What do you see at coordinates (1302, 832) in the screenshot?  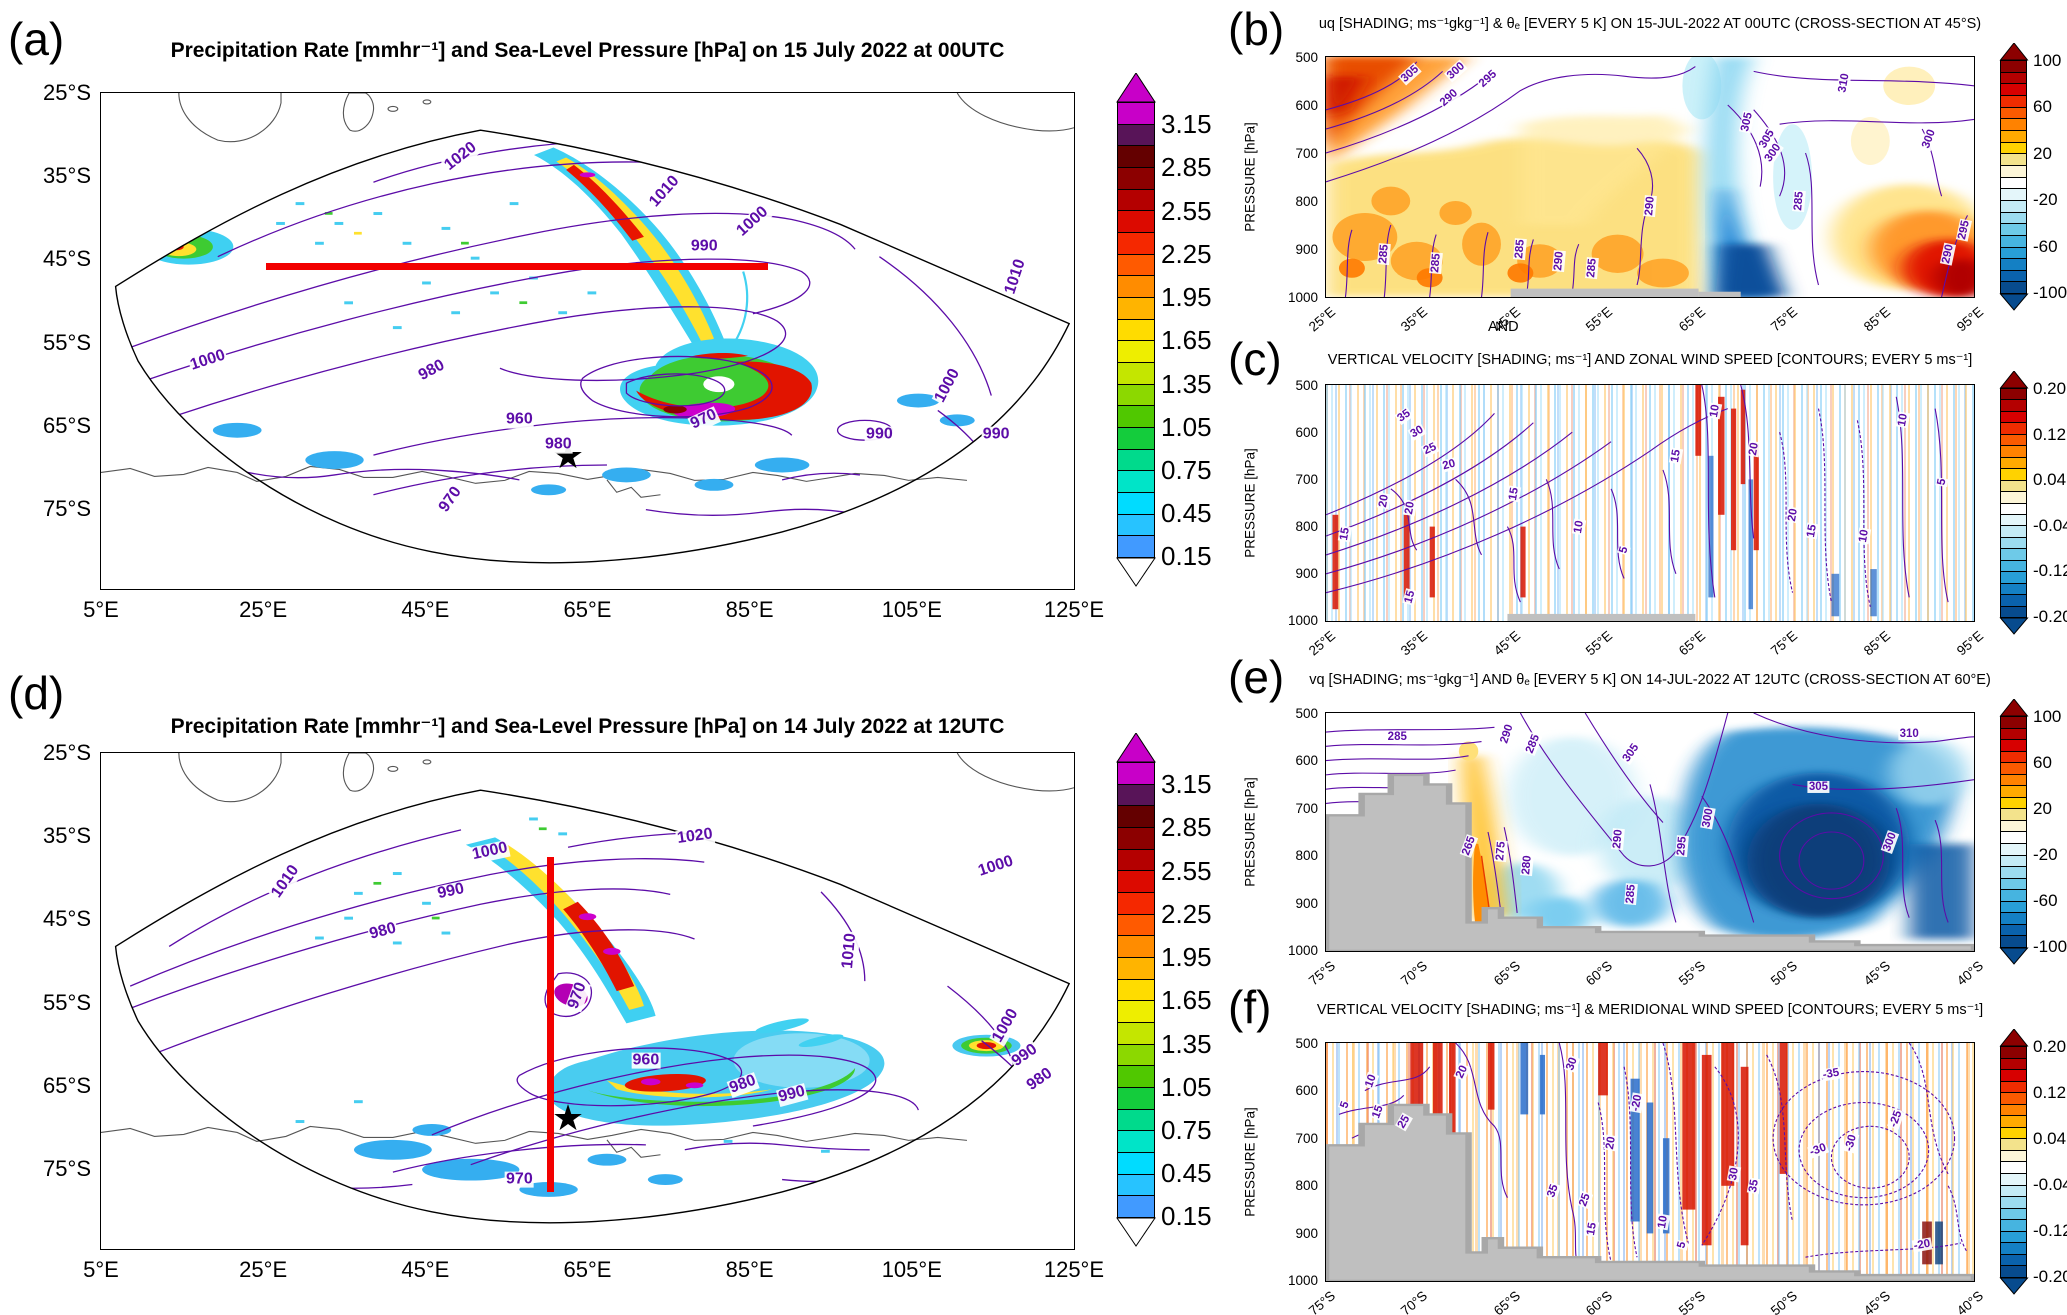 I see `panel-e-yticks: 500 600 700 800 900 1000` at bounding box center [1302, 832].